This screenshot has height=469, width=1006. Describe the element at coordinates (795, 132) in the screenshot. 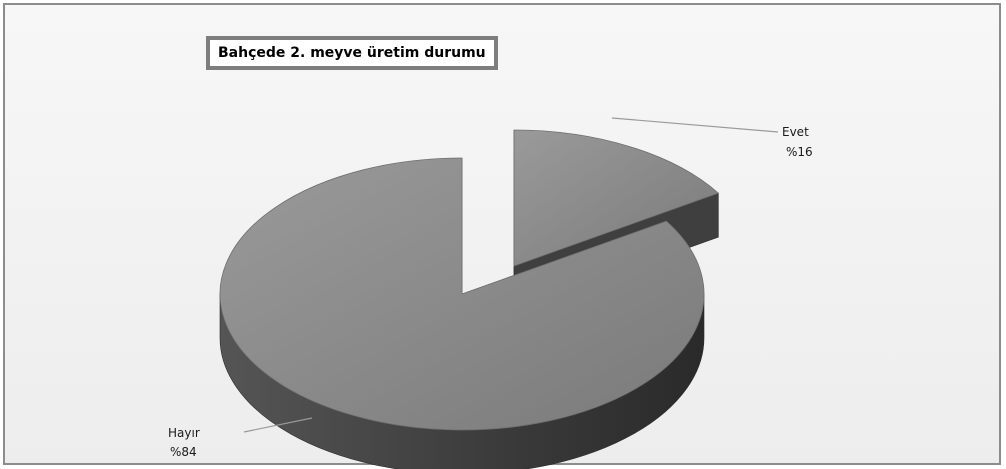

I see `data-label-evet: Evet` at that location.